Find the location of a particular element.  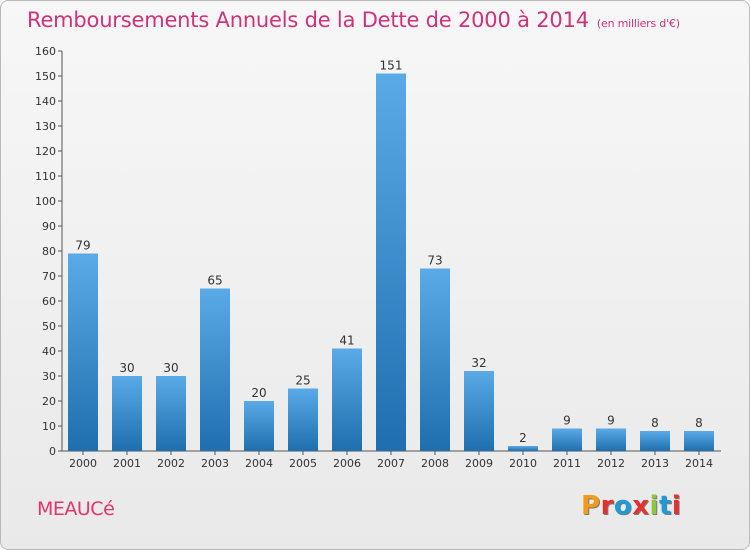

logo-letter: P is located at coordinates (591, 506).